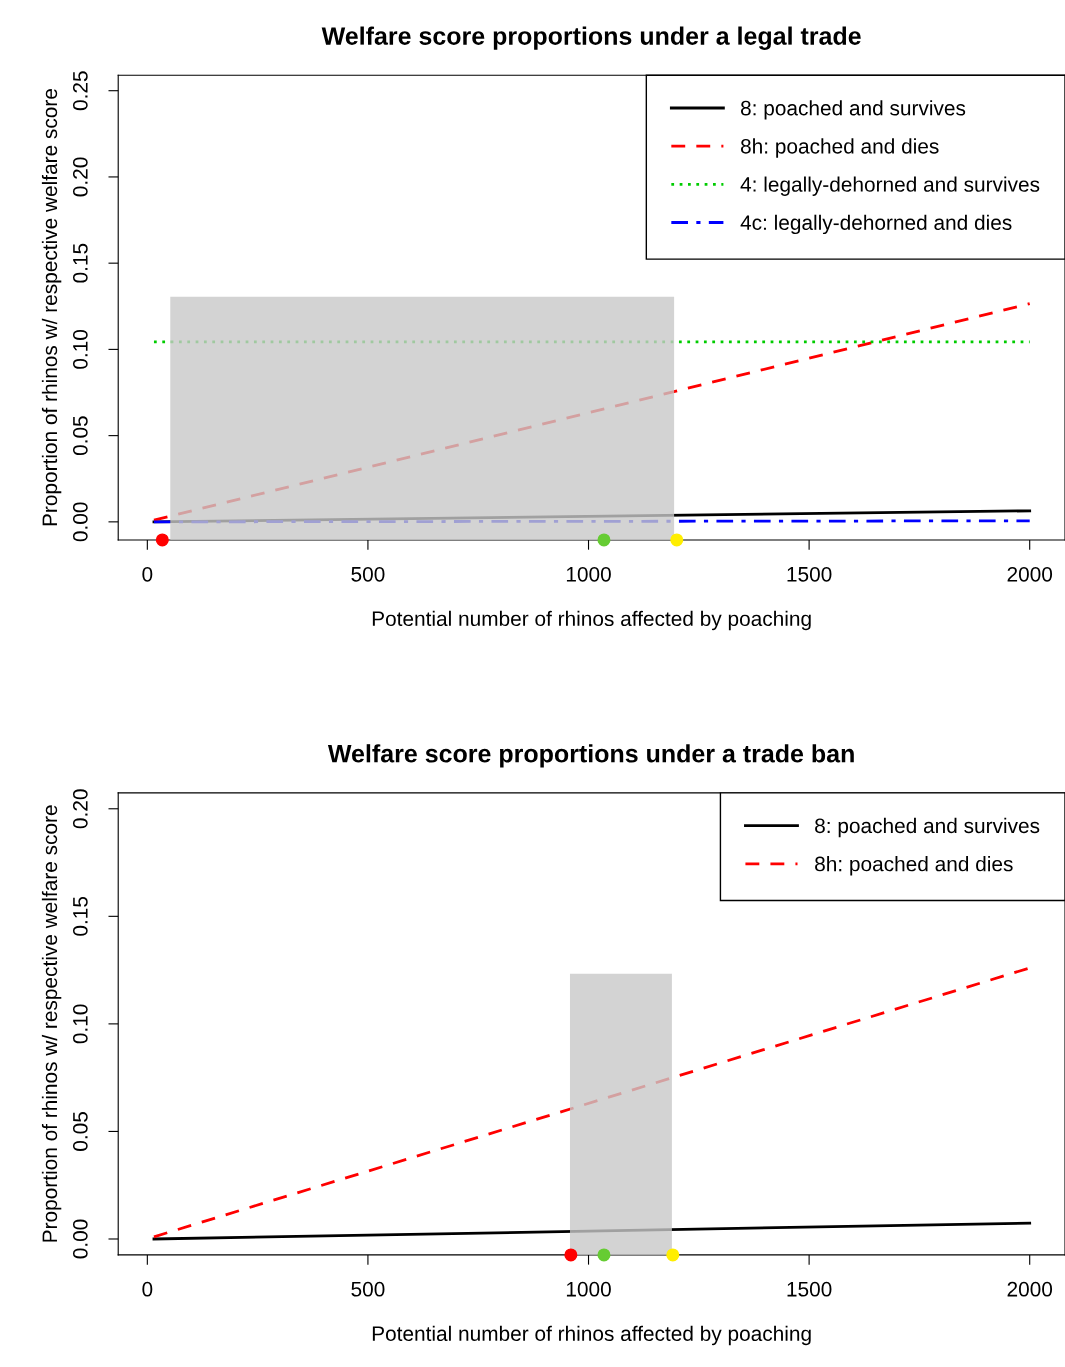  Describe the element at coordinates (876, 224) in the screenshot. I see `legend-label: 4c: legally-dehorned and dies` at that location.